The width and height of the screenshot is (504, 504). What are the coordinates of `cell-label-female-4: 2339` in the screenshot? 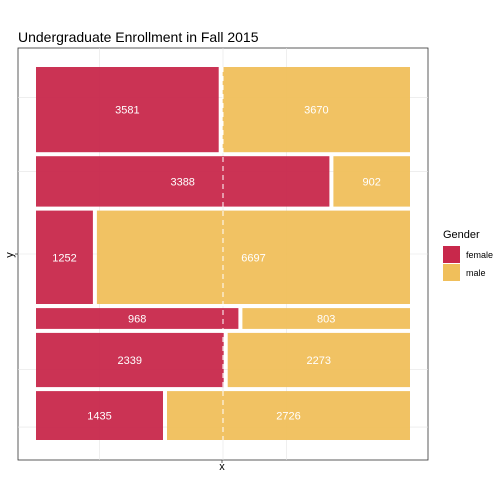 It's located at (130, 361).